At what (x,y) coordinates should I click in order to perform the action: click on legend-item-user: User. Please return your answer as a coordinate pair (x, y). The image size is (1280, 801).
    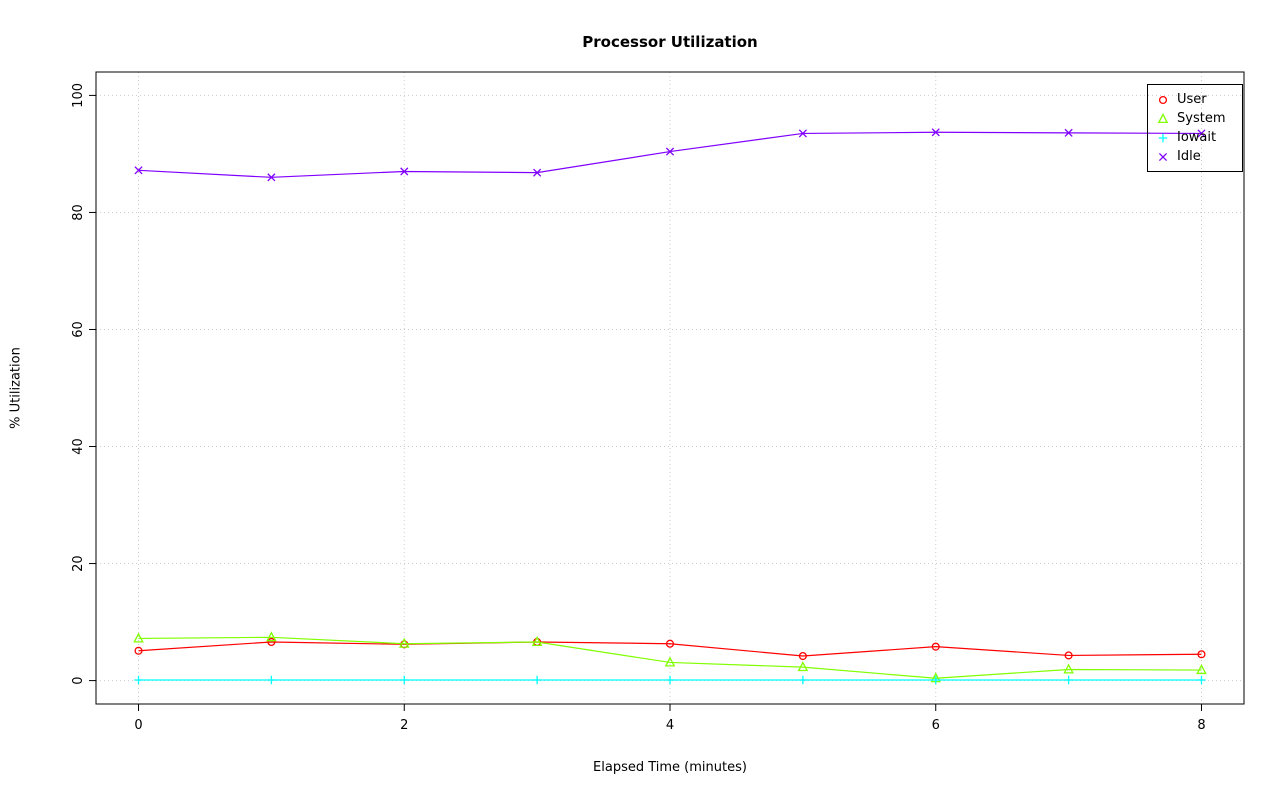
    Looking at the image, I should click on (1195, 99).